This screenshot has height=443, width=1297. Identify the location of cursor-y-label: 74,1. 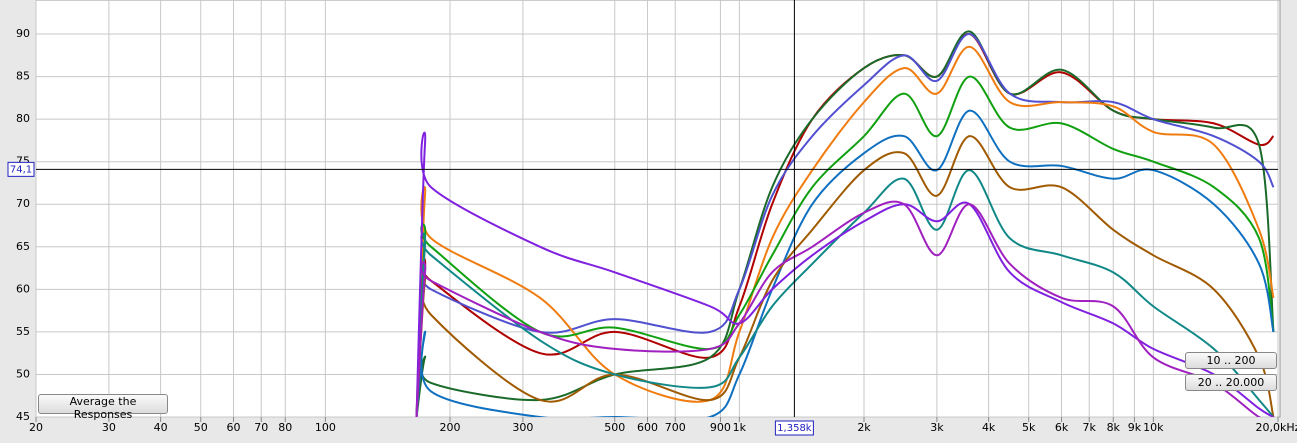
(21, 169).